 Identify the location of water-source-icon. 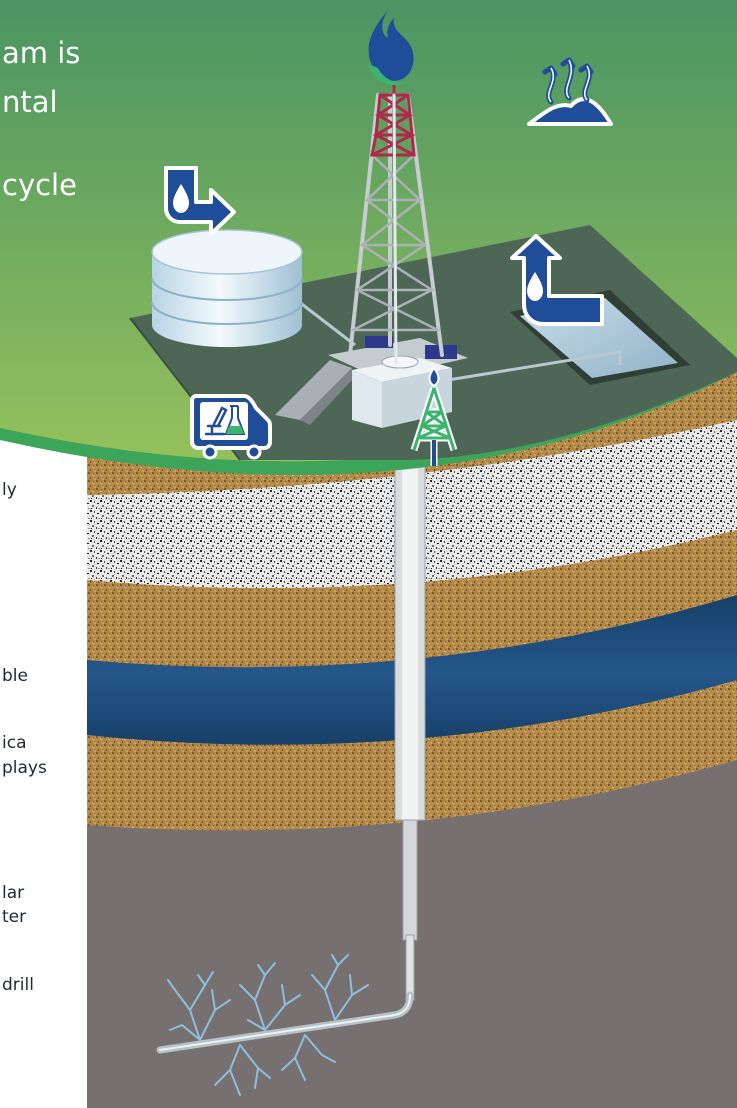
(200, 201).